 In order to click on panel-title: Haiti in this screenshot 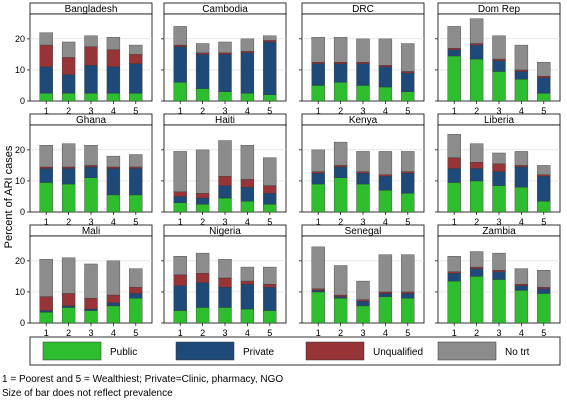, I will do `click(225, 120)`.